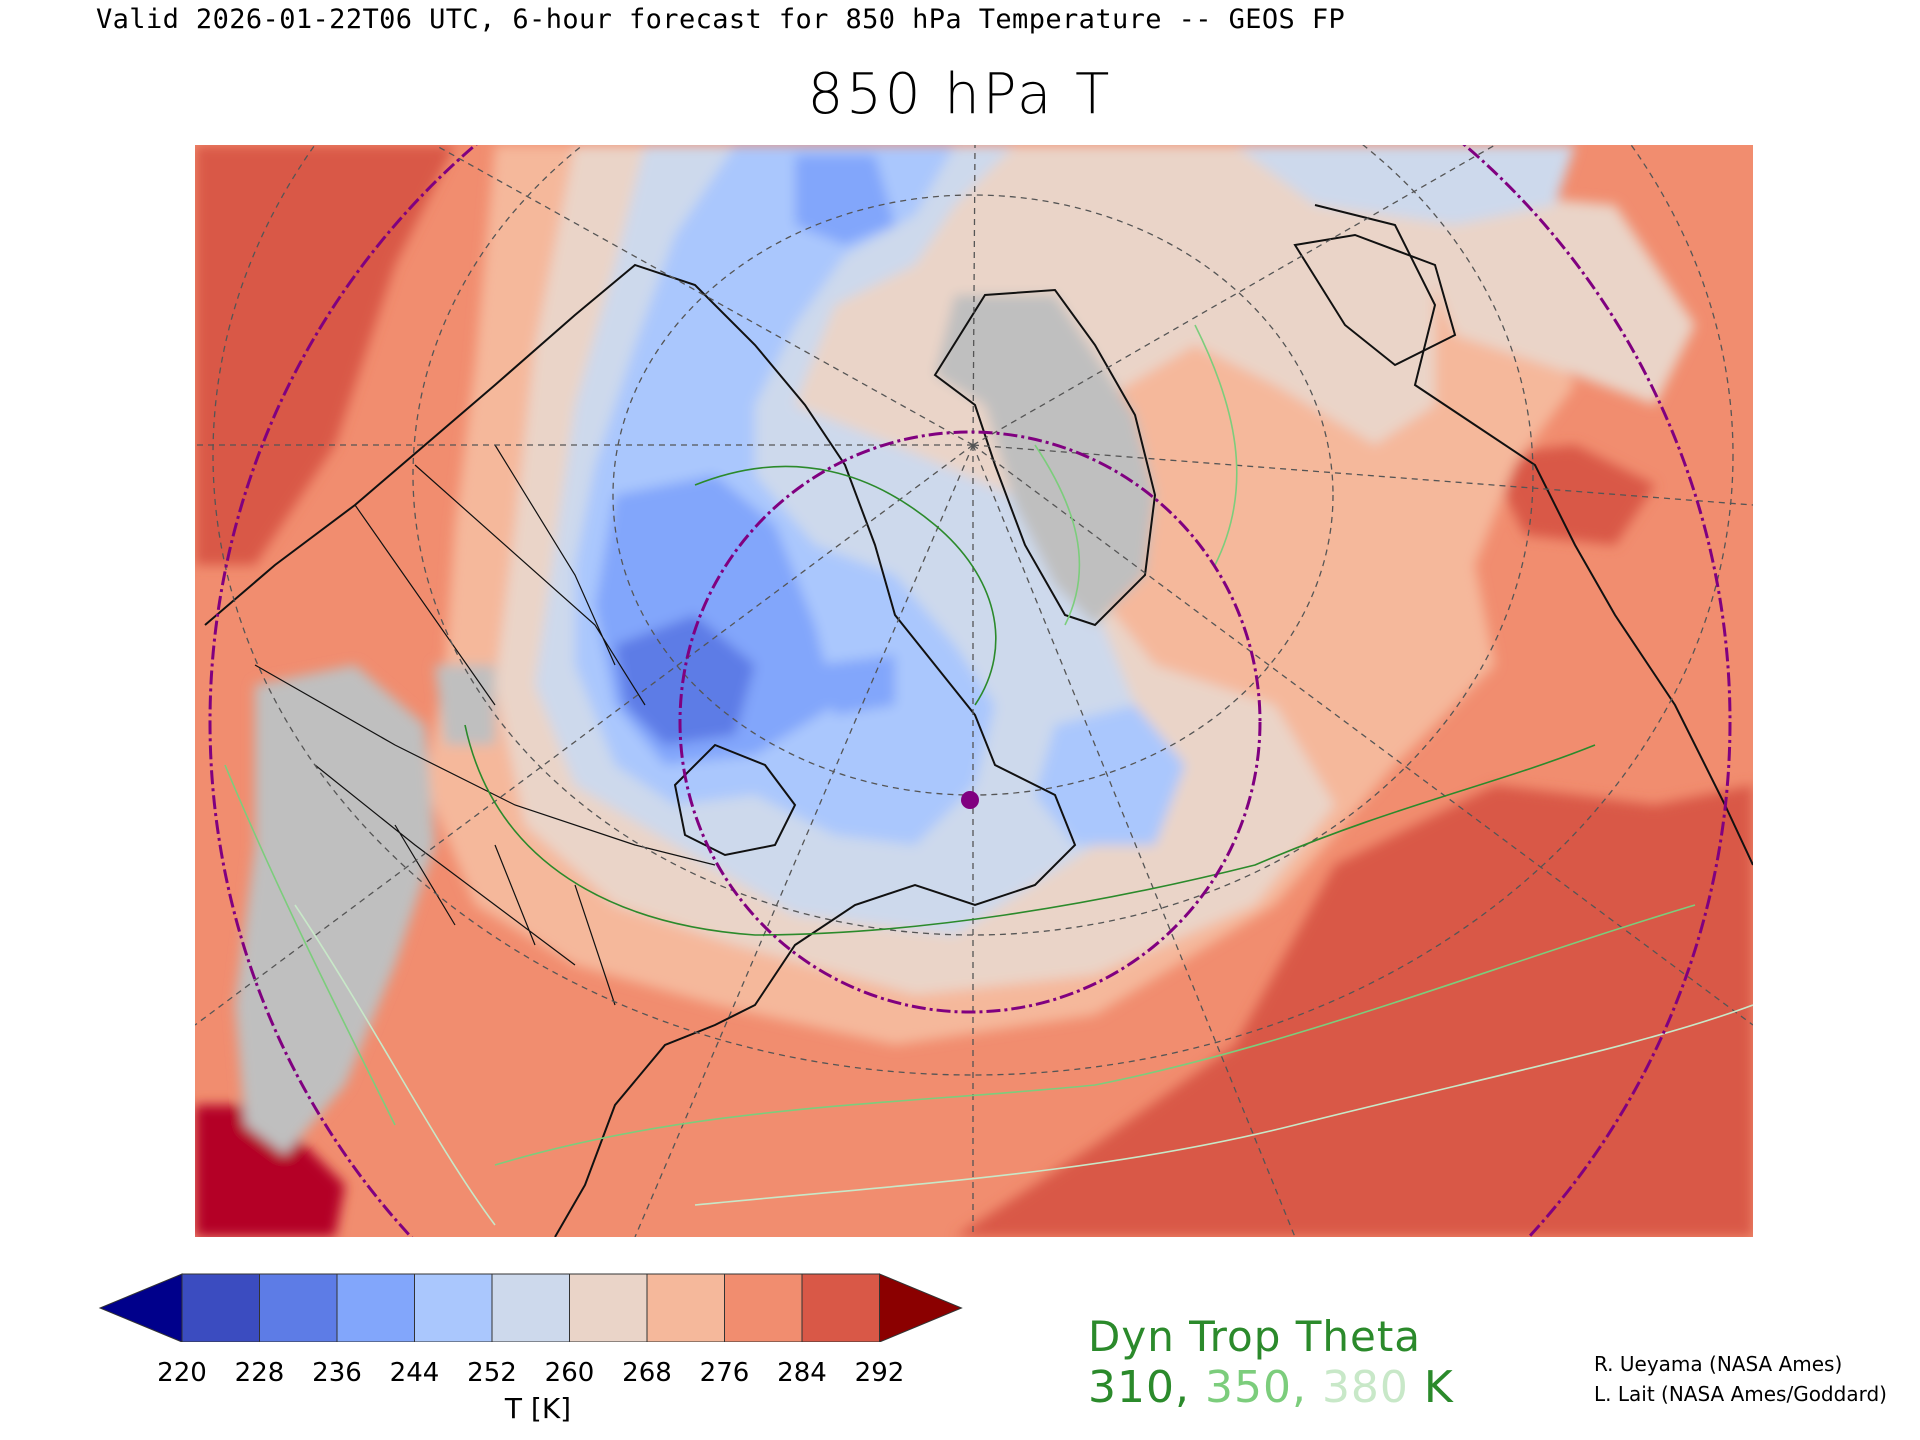 This screenshot has height=1440, width=1920. What do you see at coordinates (1375, 300) in the screenshot?
I see `coastline-scandinavia` at bounding box center [1375, 300].